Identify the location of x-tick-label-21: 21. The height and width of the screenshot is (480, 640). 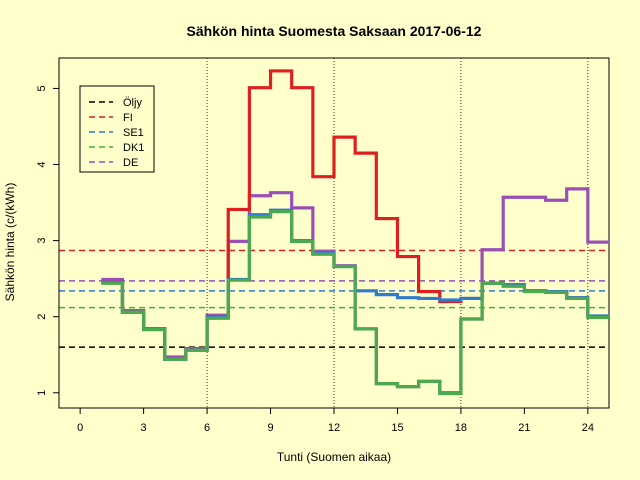
(524, 428).